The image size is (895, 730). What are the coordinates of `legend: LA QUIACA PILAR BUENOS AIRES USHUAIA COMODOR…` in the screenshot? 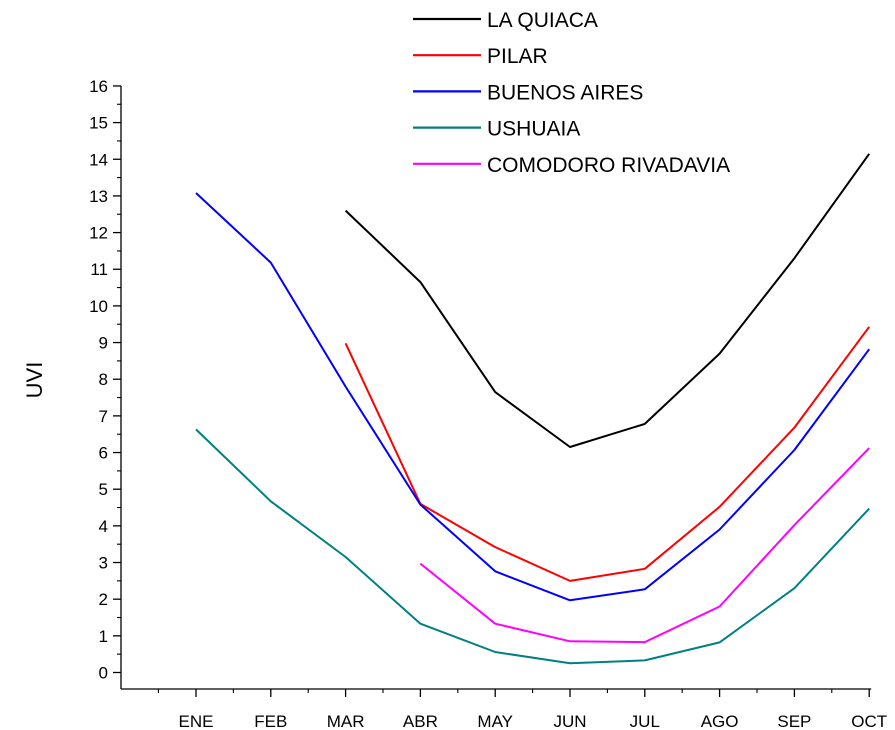 It's located at (571, 93).